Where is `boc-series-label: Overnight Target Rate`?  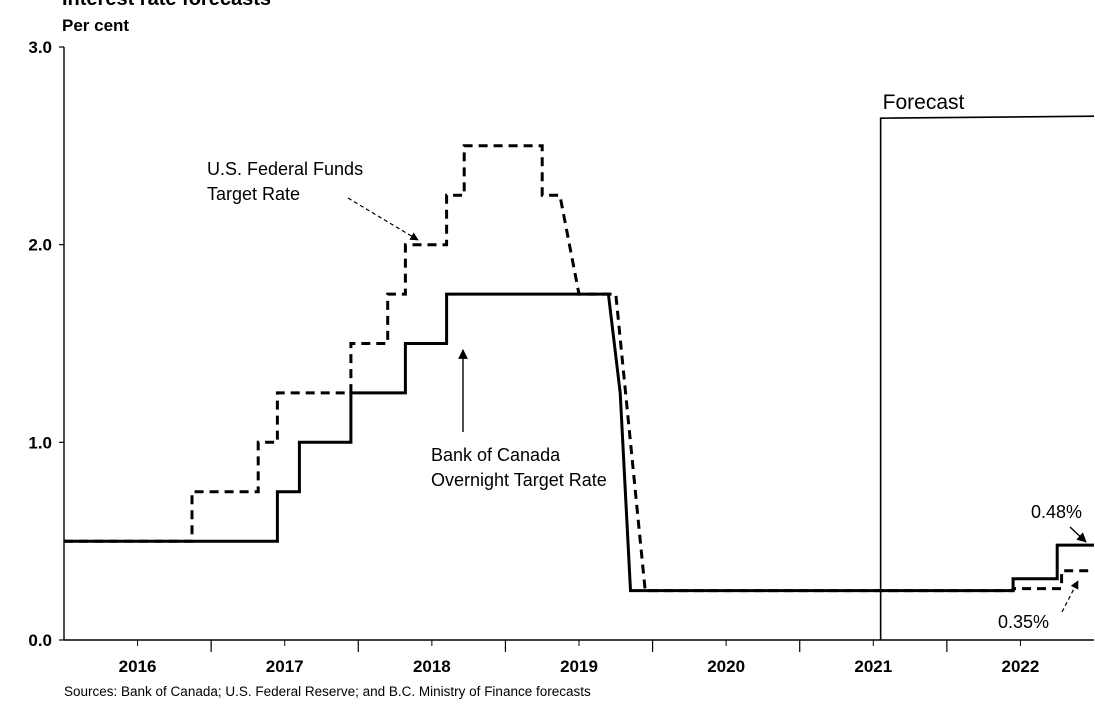 boc-series-label: Overnight Target Rate is located at coordinates (519, 480).